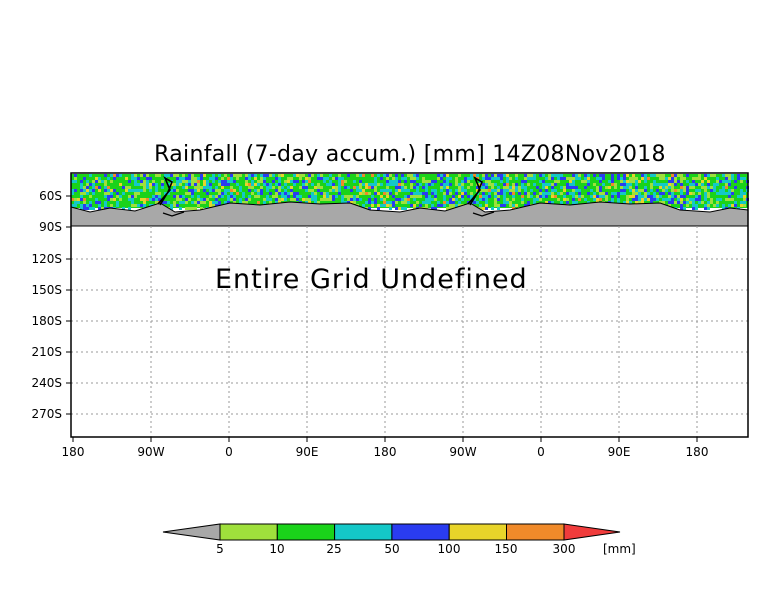 Image resolution: width=784 pixels, height=612 pixels. I want to click on coastline-peninsula, so click(165, 191).